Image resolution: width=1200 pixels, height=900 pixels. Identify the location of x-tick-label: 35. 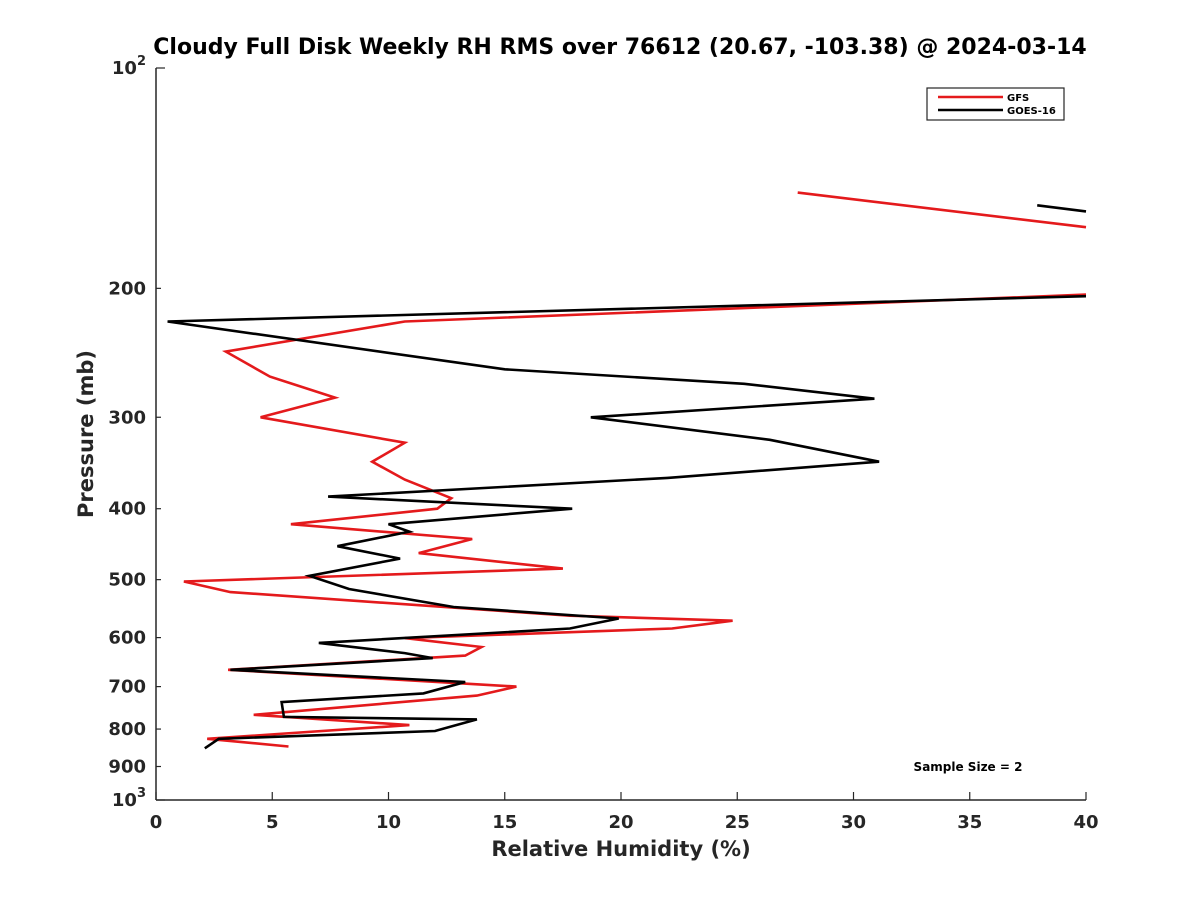
(969, 822).